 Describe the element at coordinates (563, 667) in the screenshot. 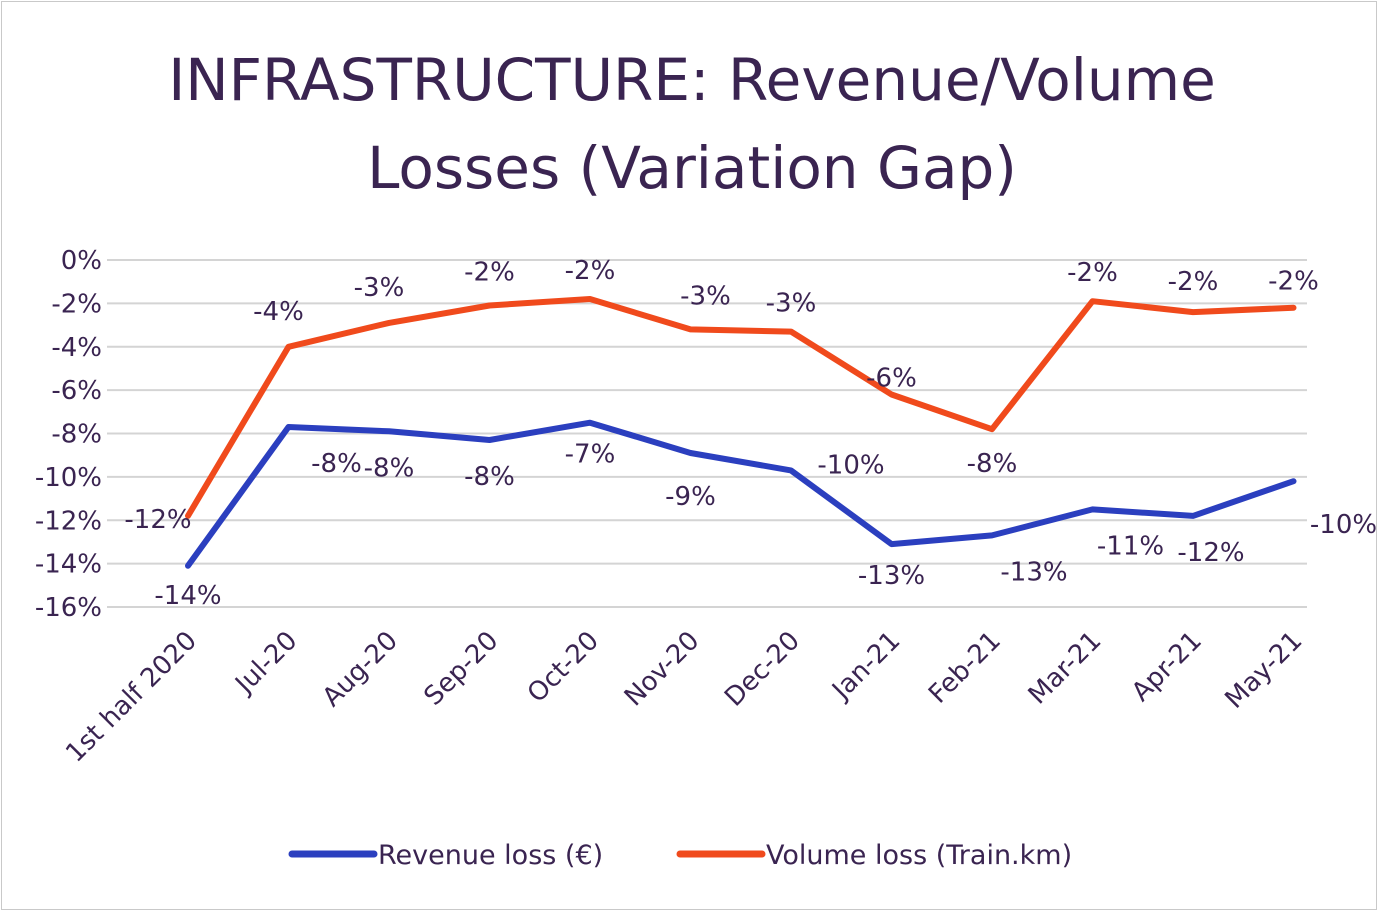

I see `x-tick-label: Oct-20` at that location.